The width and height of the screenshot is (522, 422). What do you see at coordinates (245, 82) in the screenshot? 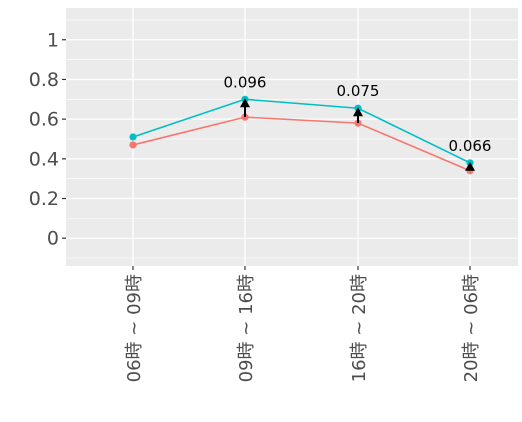
I see `difference-label: 0.096` at bounding box center [245, 82].